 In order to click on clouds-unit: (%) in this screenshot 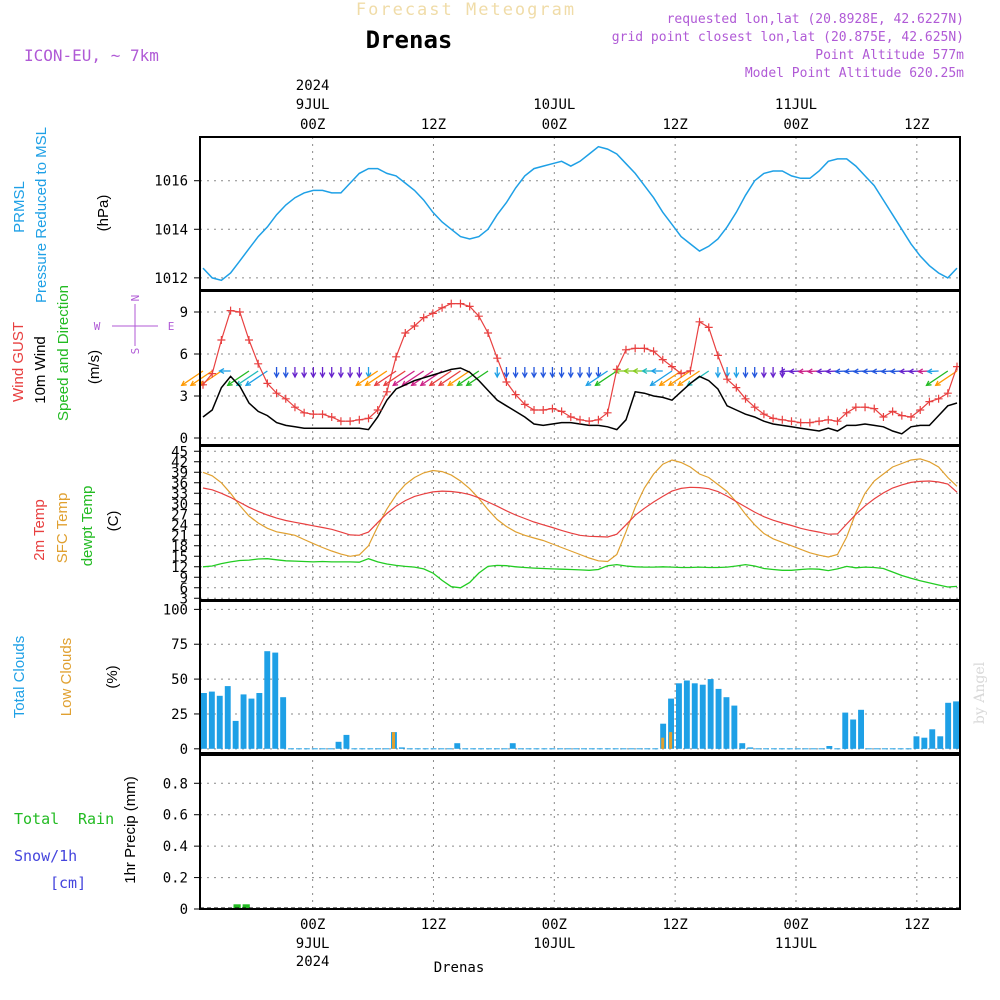, I will do `click(112, 676)`.